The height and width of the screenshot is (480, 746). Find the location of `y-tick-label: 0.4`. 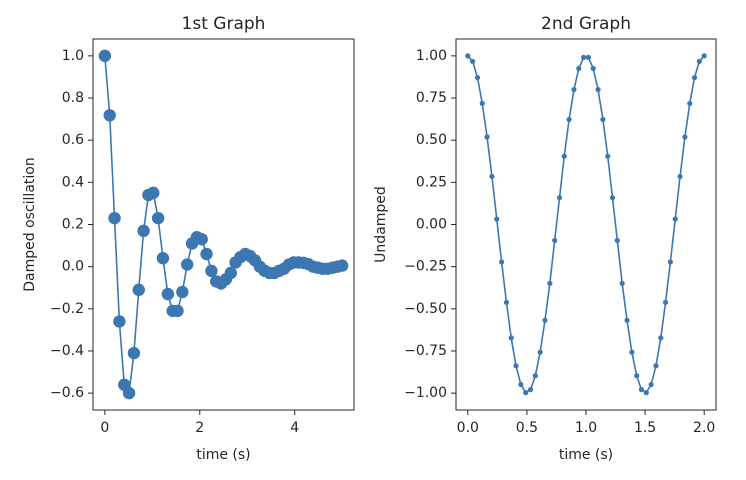

y-tick-label: 0.4 is located at coordinates (73, 182).